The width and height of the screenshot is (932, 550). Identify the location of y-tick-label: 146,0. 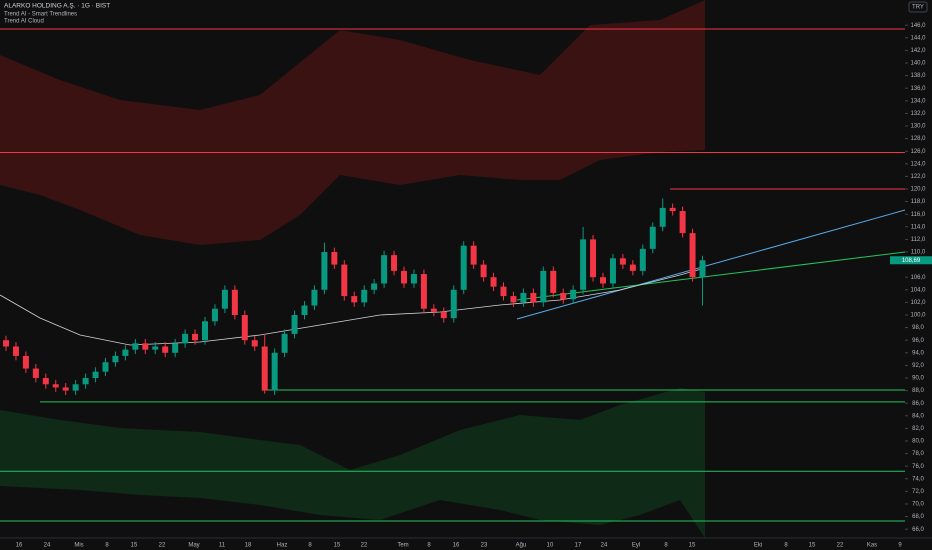
(918, 26).